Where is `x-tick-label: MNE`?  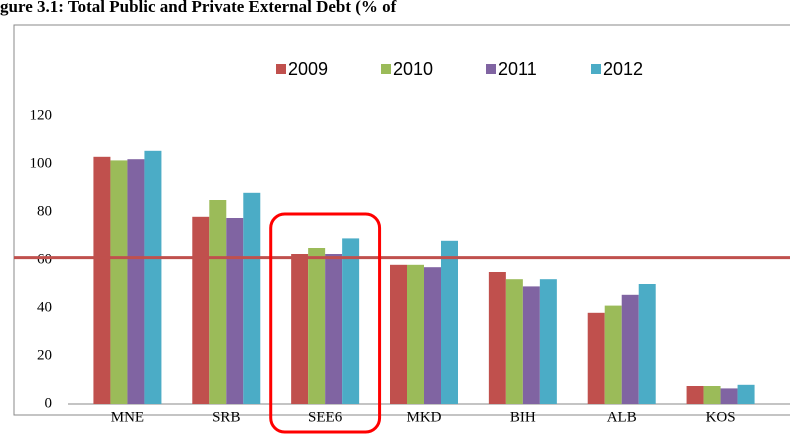 x-tick-label: MNE is located at coordinates (127, 417).